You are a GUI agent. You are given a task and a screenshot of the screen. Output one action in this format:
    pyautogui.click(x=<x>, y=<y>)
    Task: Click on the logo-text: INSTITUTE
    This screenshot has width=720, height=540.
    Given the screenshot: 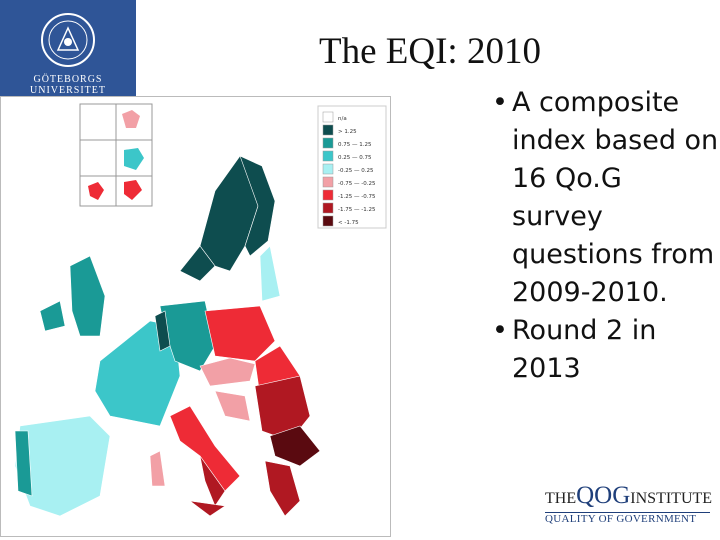 What is the action you would take?
    pyautogui.click(x=671, y=498)
    